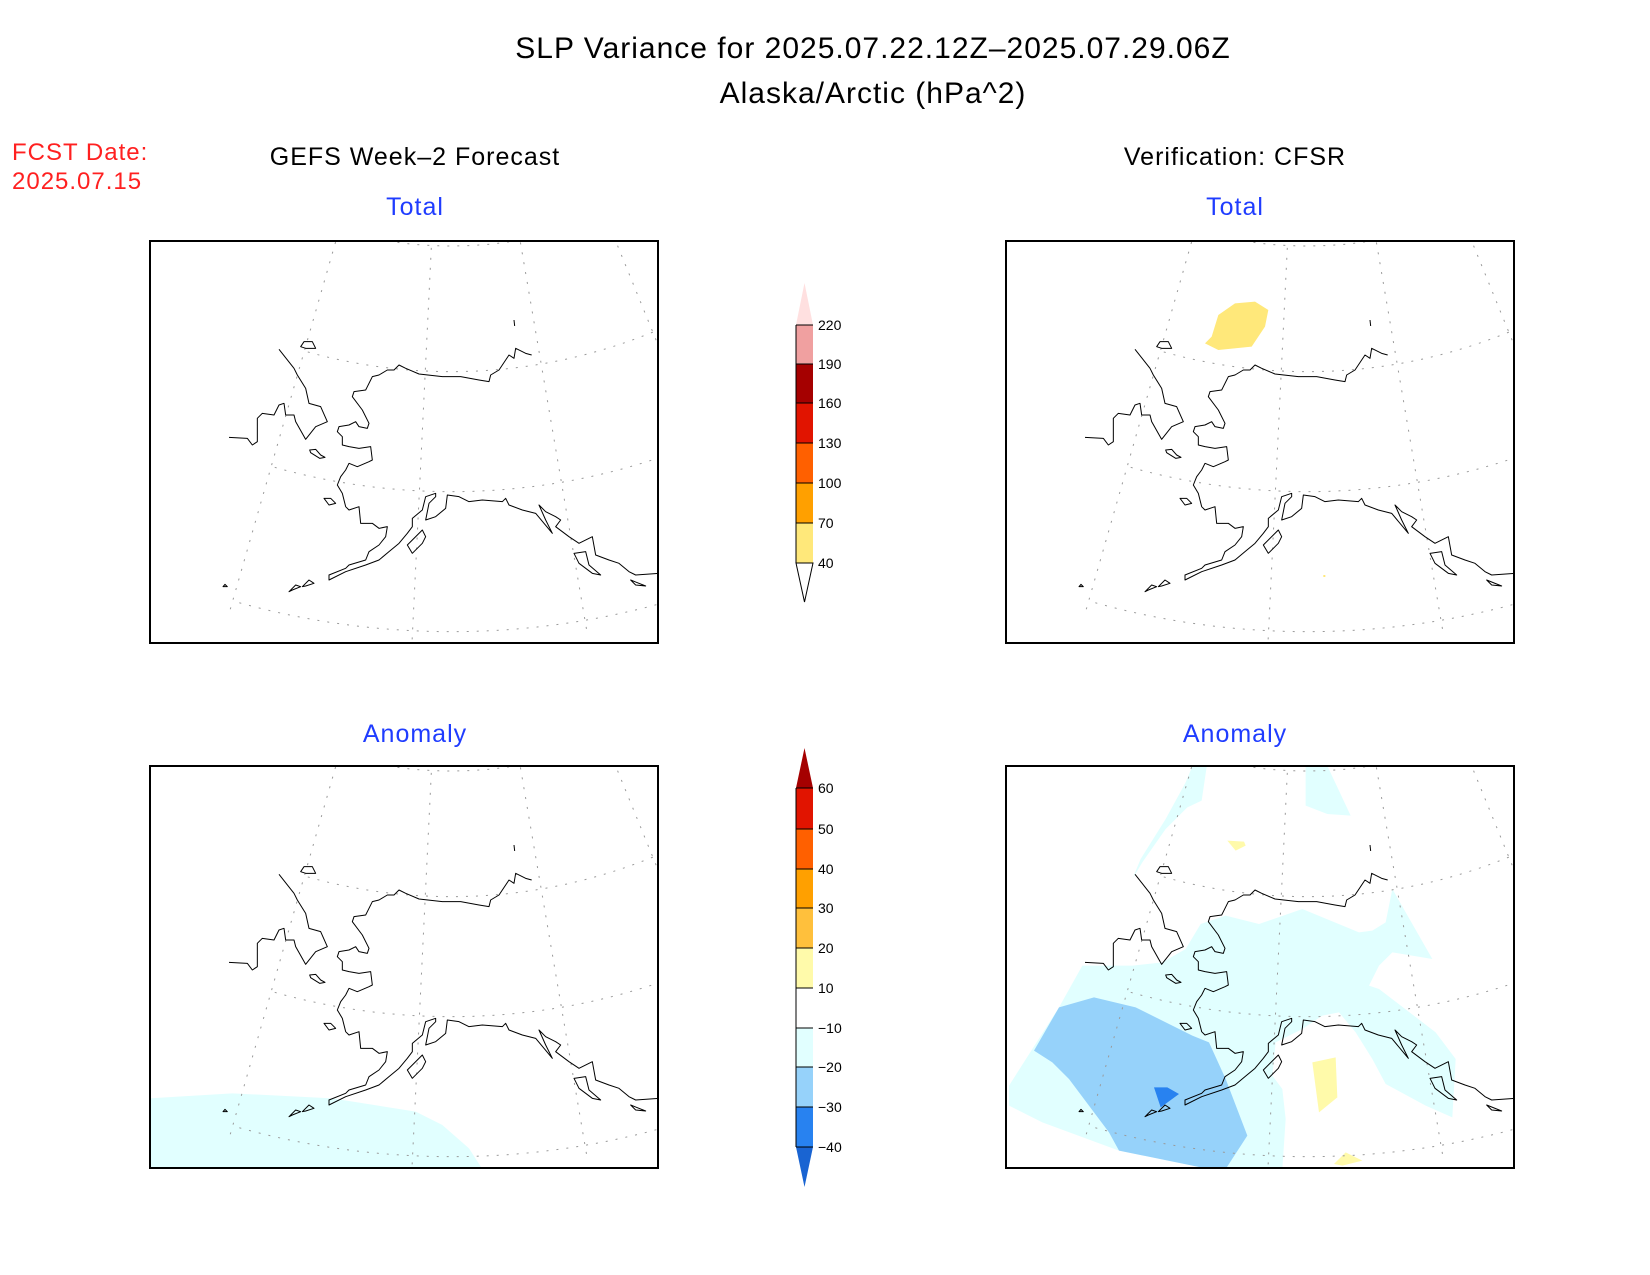  Describe the element at coordinates (830, 364) in the screenshot. I see `colorbar-tick-label: 190` at that location.